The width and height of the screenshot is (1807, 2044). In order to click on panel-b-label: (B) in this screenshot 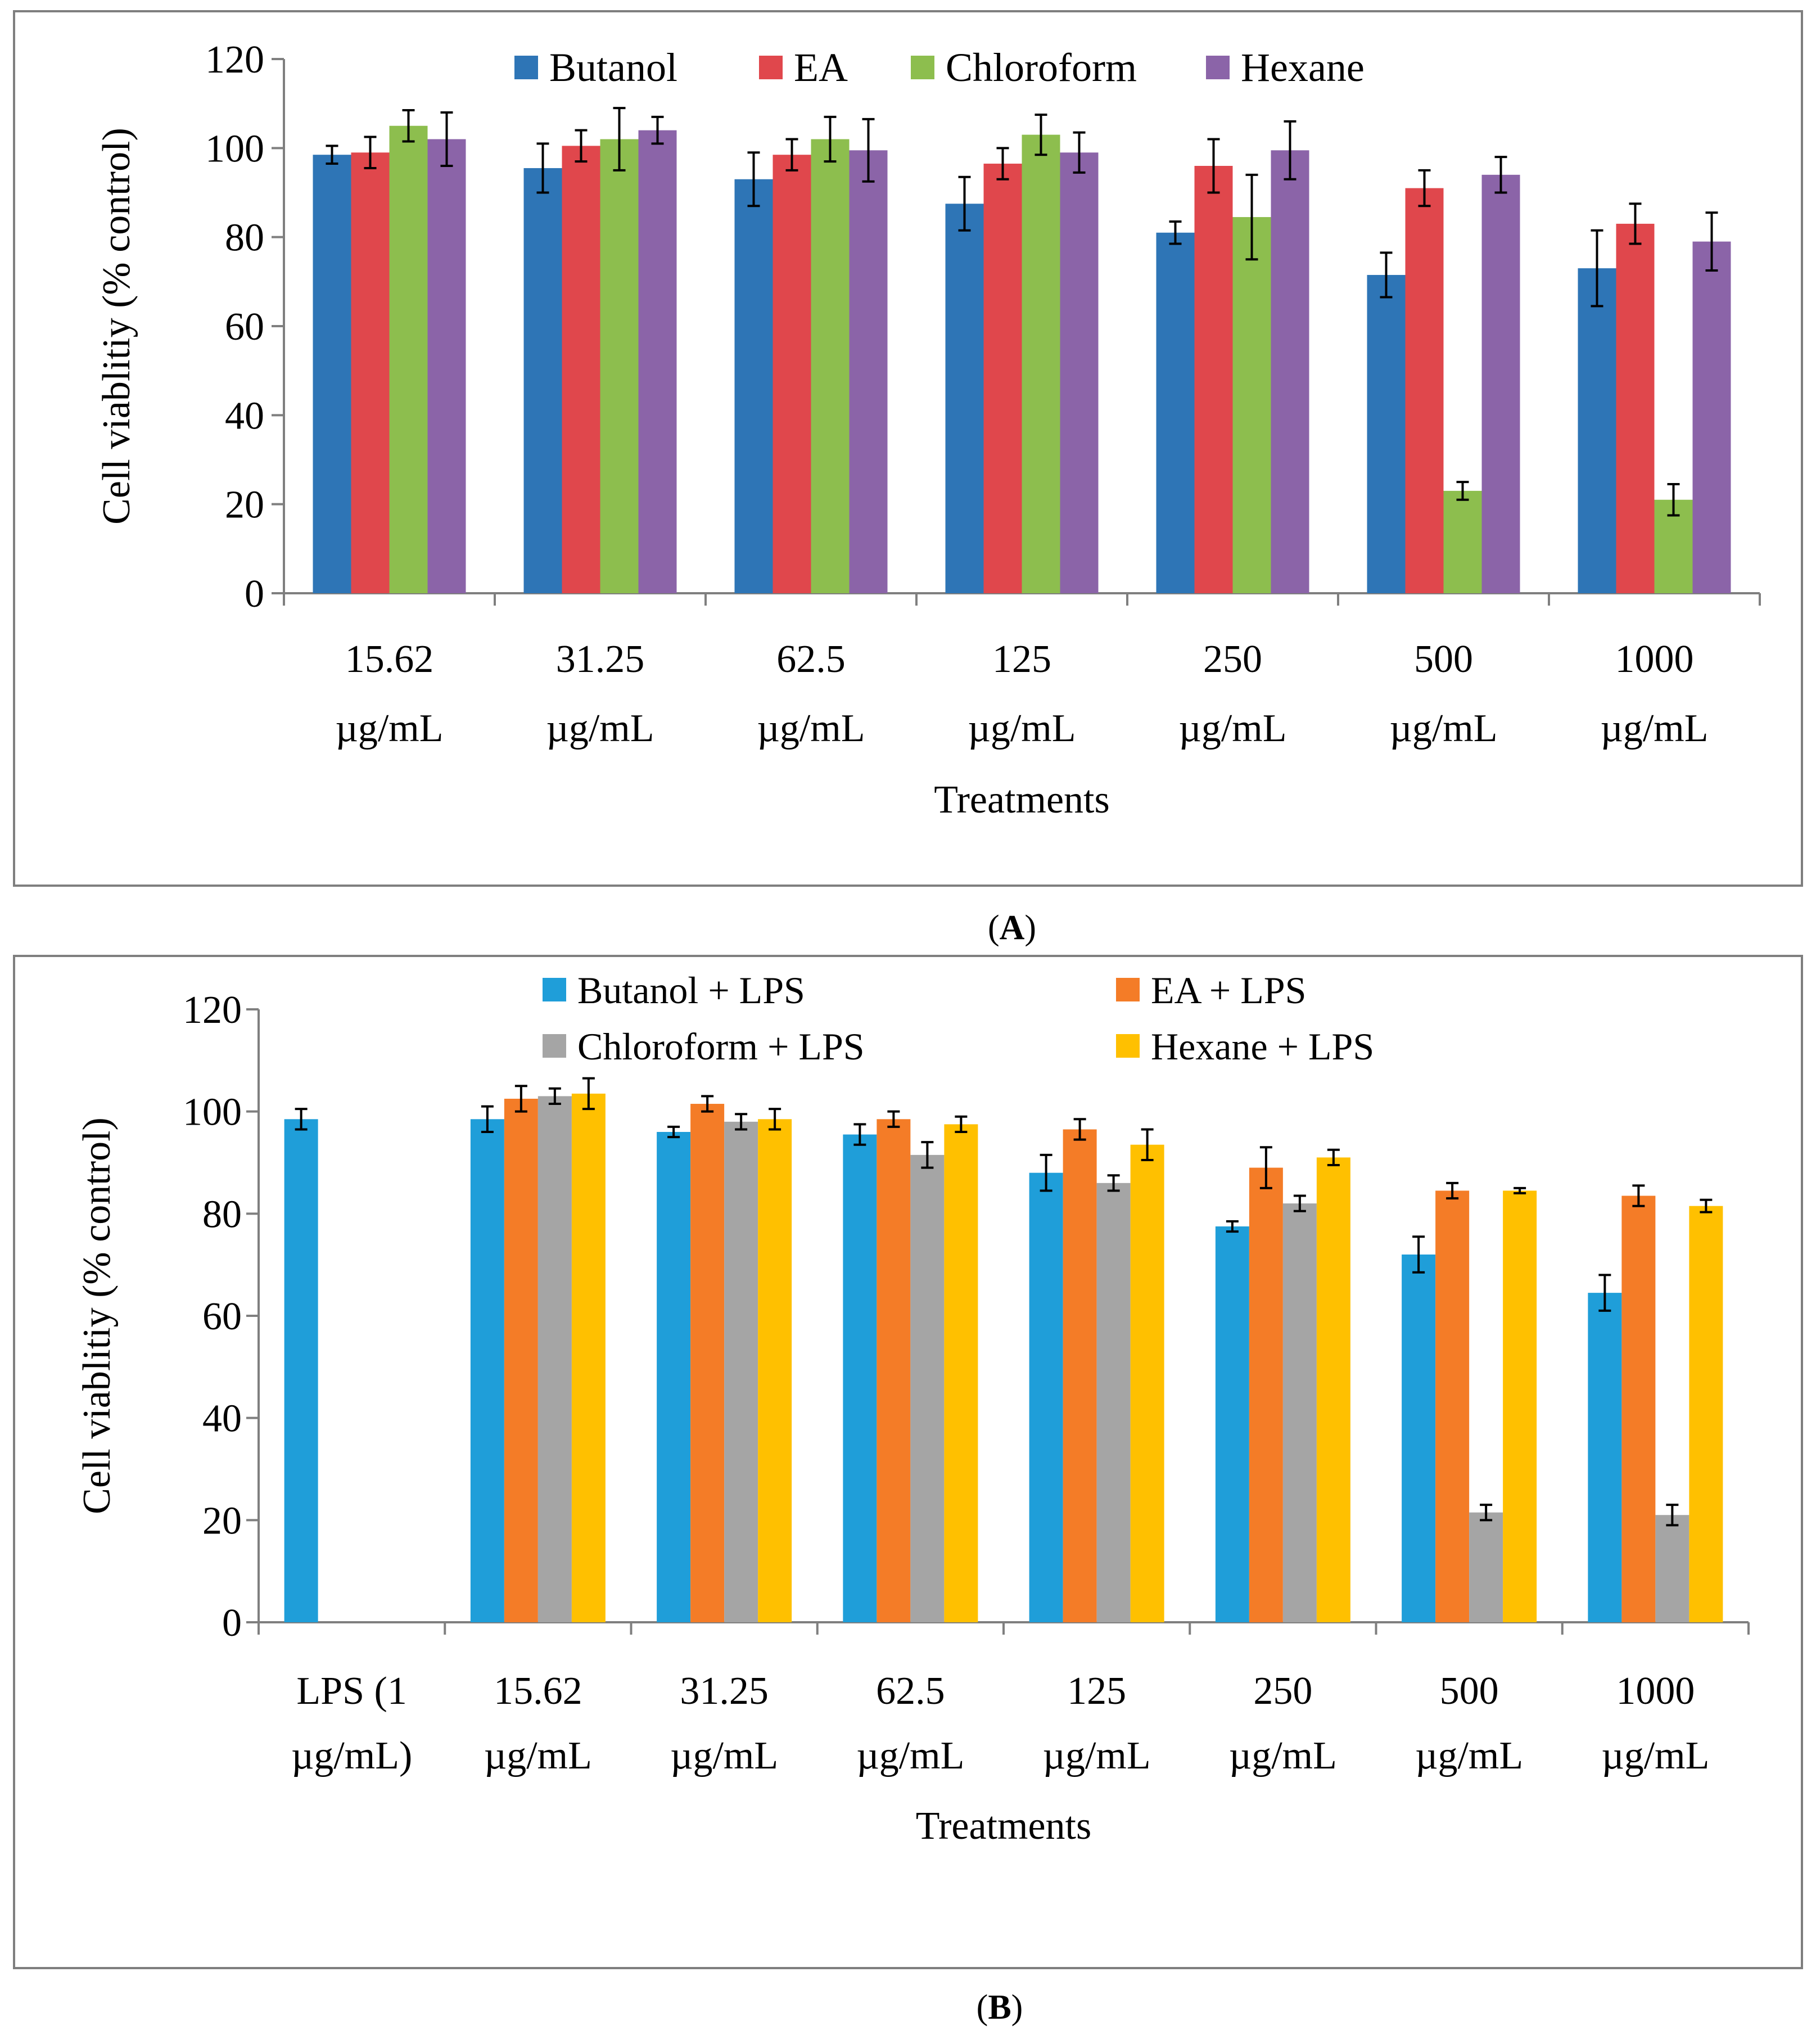, I will do `click(999, 2008)`.